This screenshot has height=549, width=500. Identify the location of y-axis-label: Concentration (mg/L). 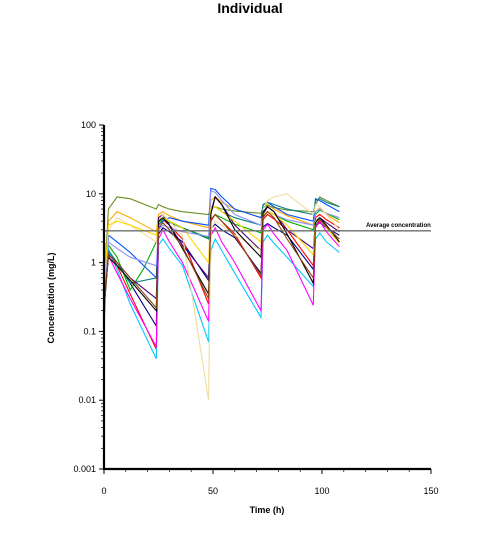
(51, 298).